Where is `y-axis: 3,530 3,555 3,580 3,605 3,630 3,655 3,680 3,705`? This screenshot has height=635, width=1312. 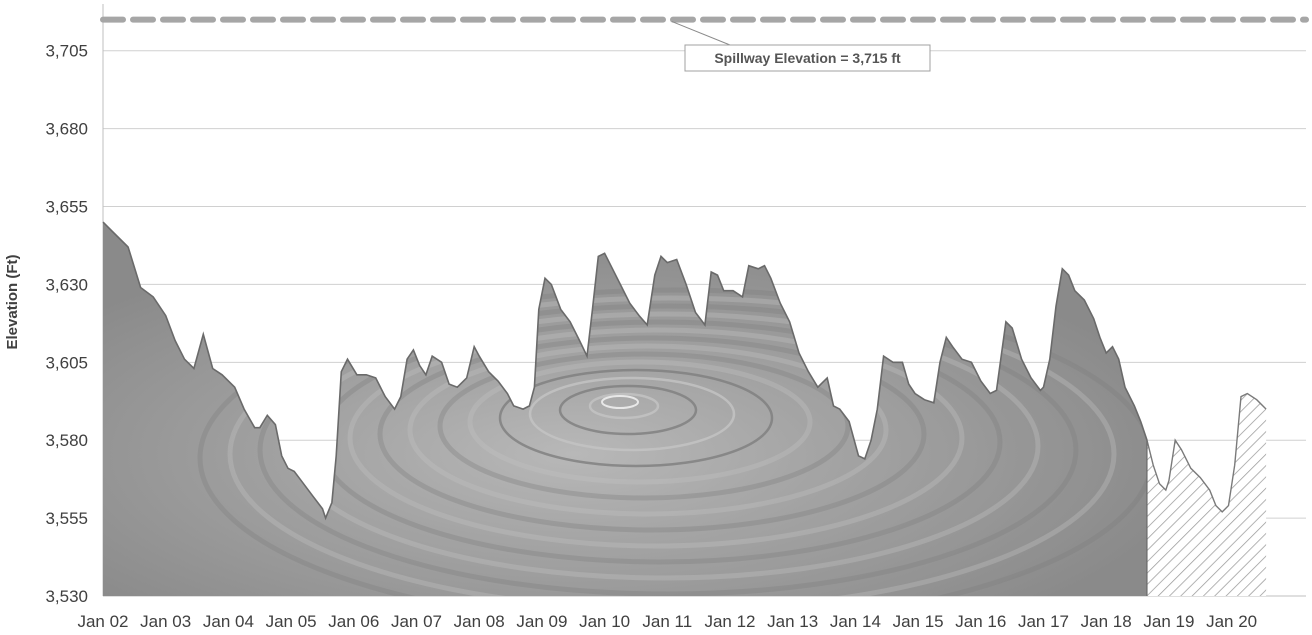
y-axis: 3,530 3,555 3,580 3,605 3,630 3,655 3,680 3,705 is located at coordinates (74, 305).